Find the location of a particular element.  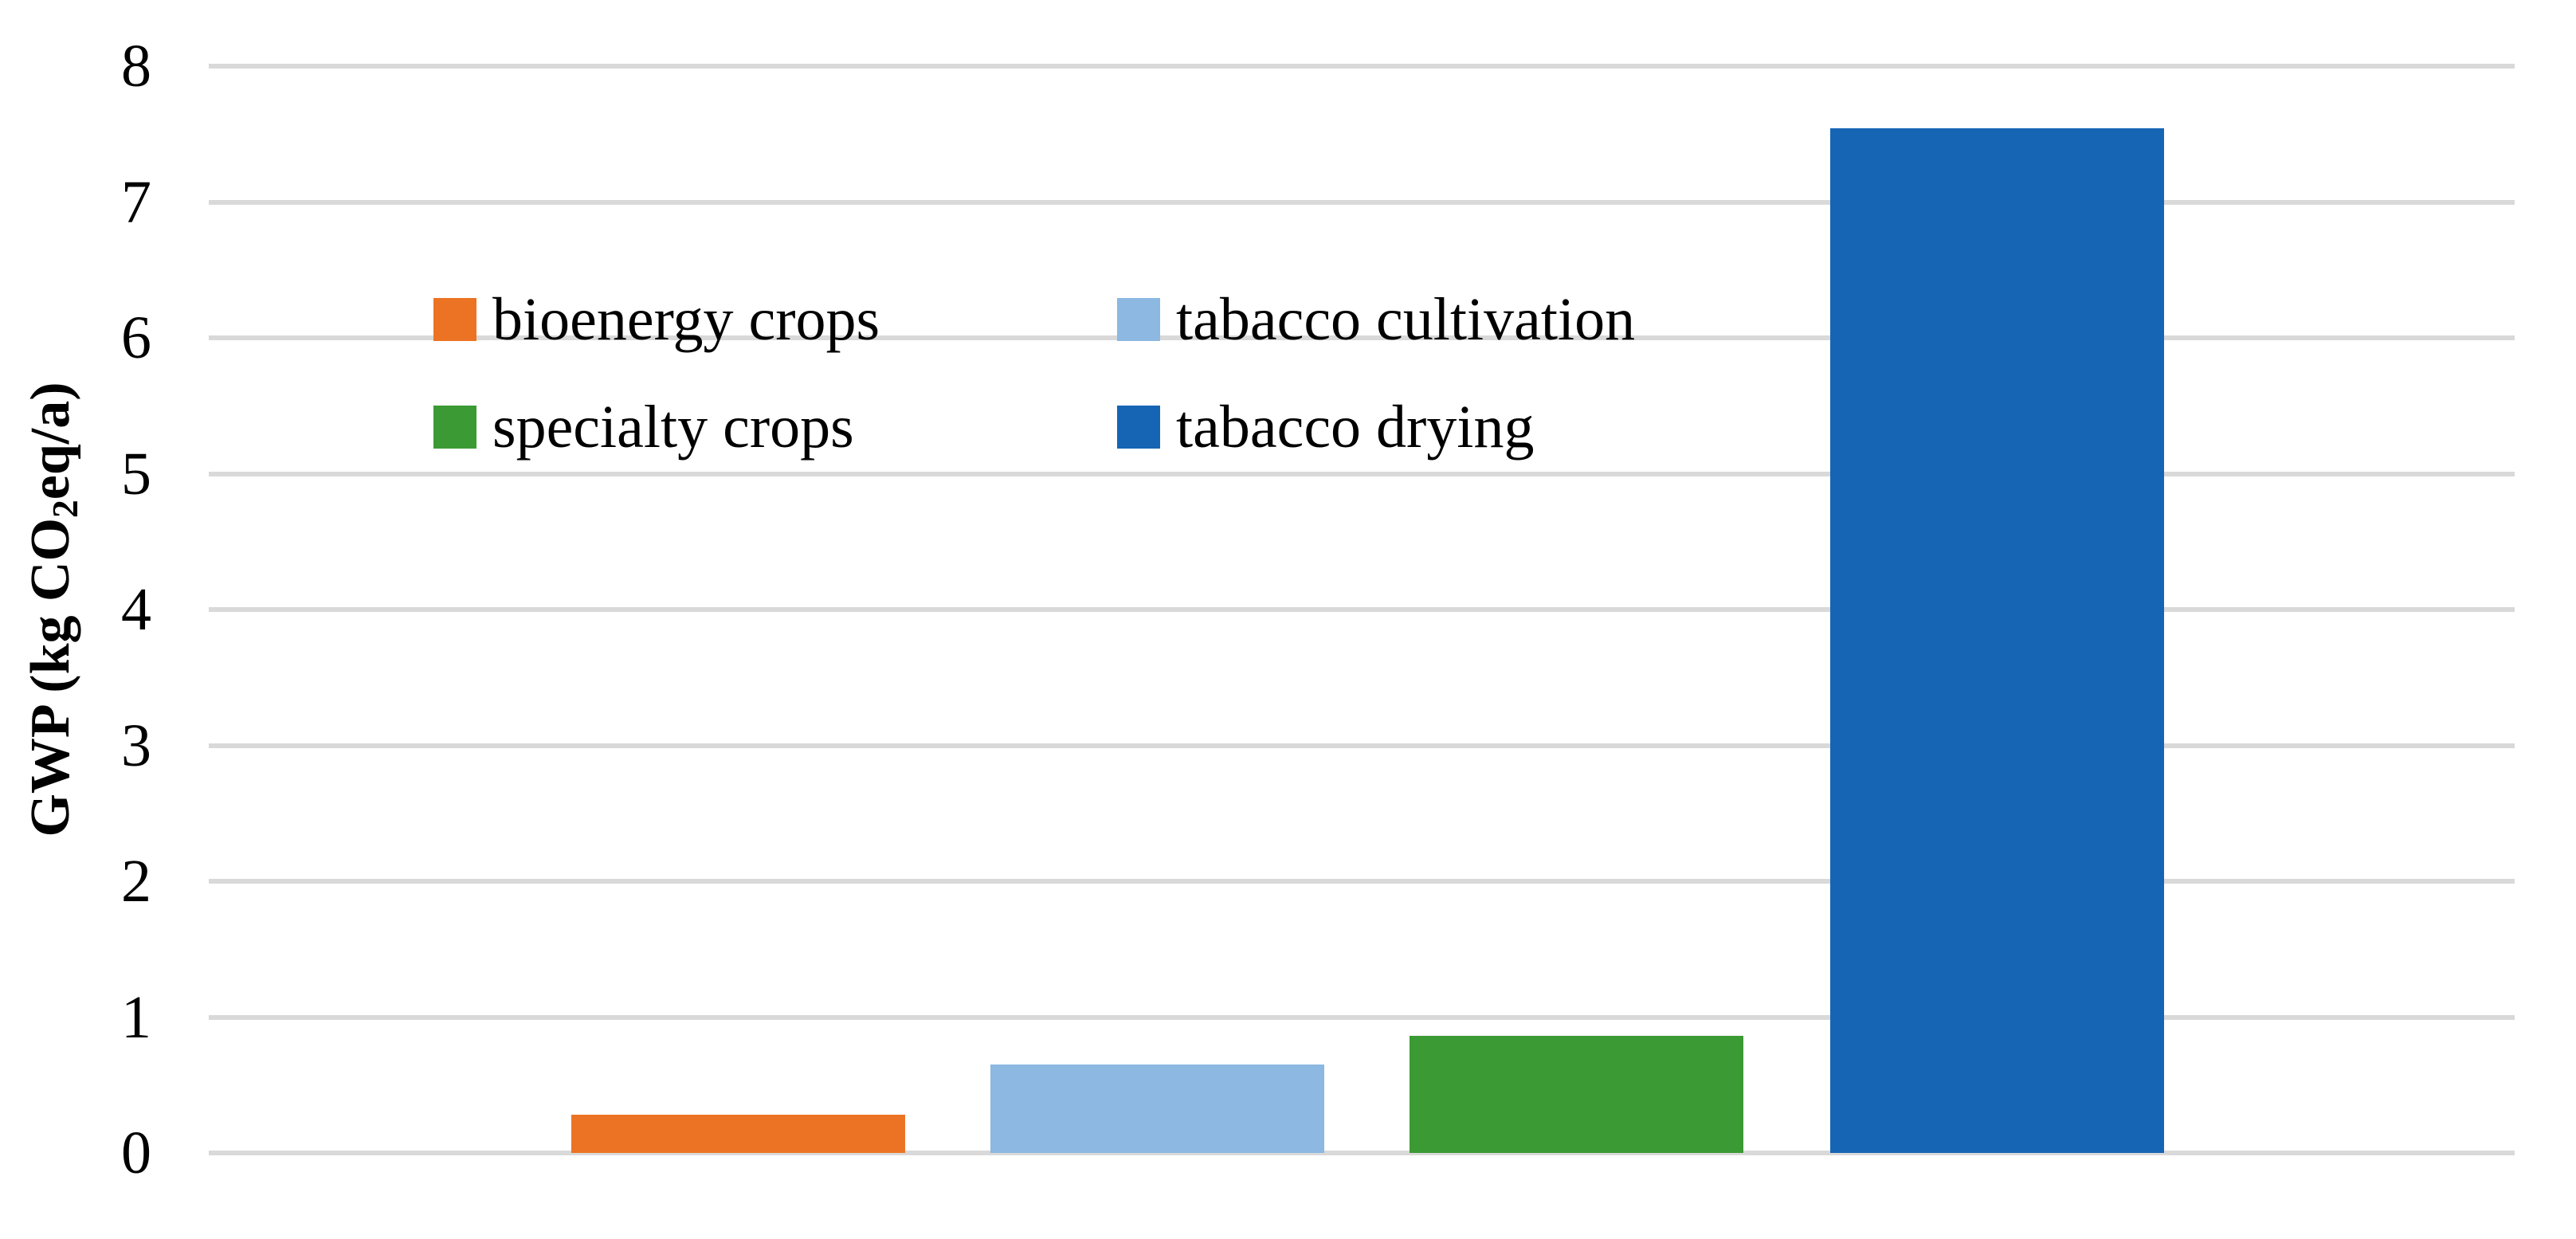

bar-tabacco-drying is located at coordinates (1997, 640).